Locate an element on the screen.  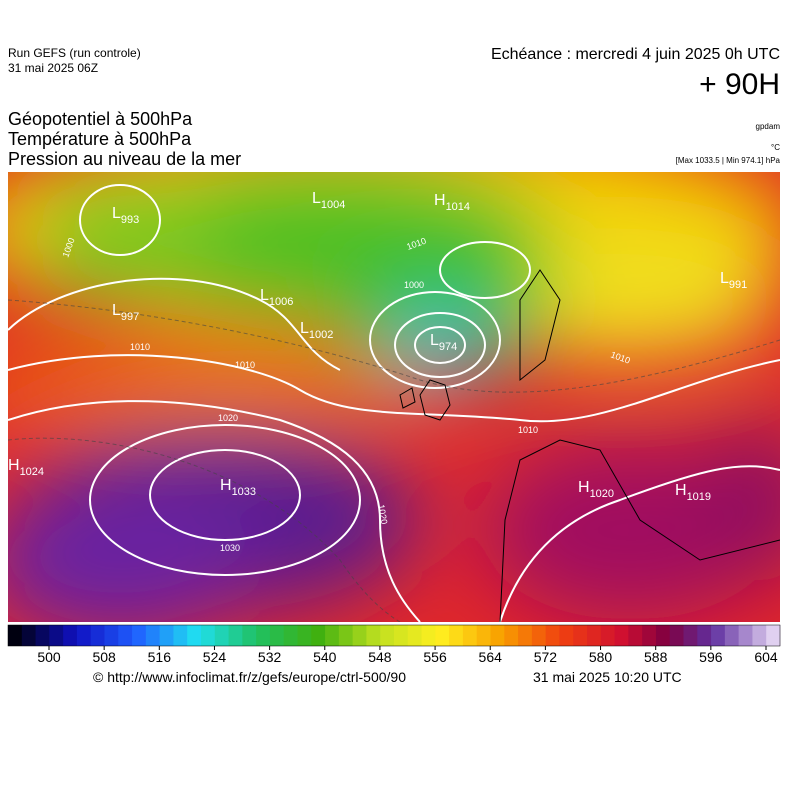
colorbar-label: 508 is located at coordinates (104, 657).